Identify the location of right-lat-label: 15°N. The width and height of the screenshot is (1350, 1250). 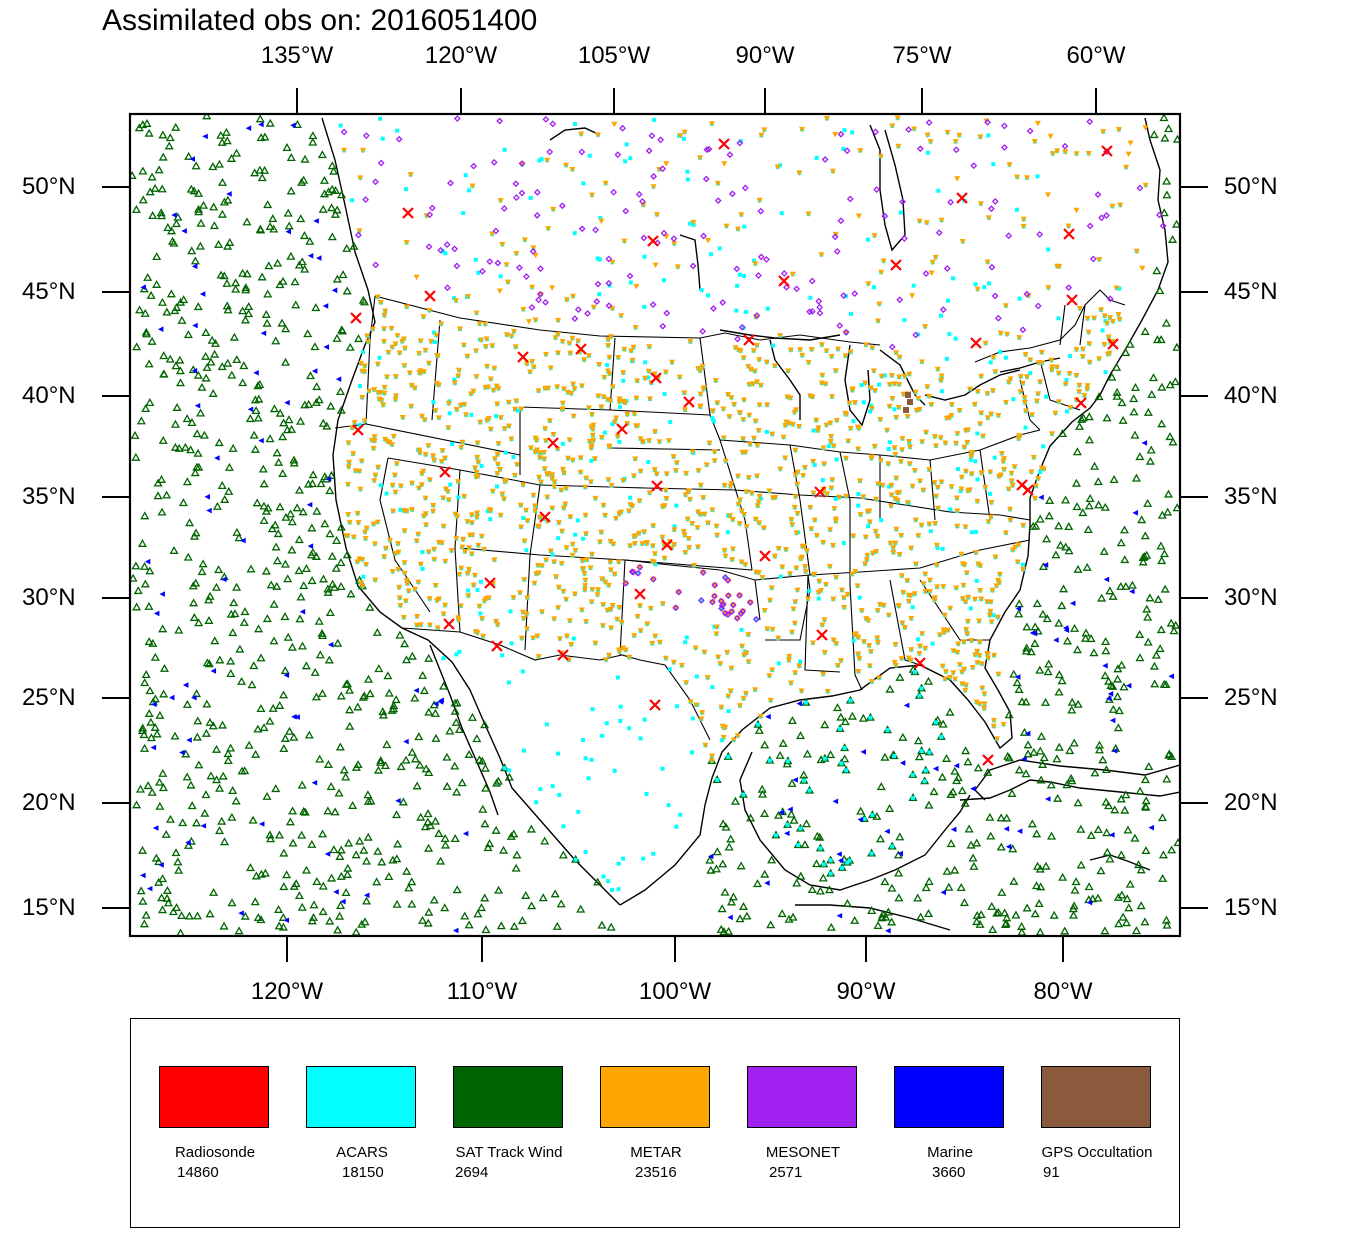
(1251, 907).